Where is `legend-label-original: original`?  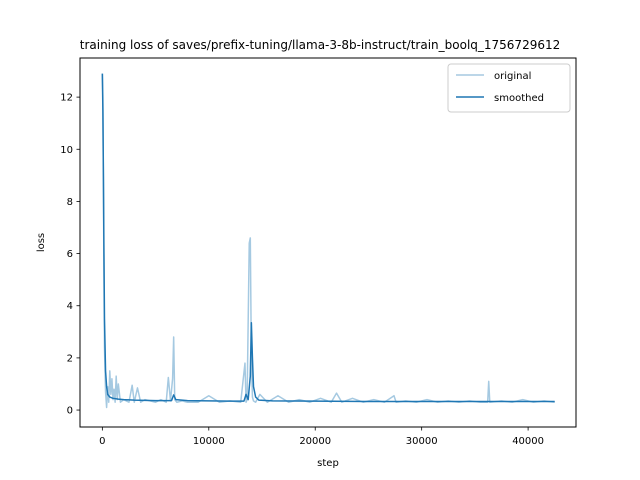
legend-label-original: original is located at coordinates (512, 76).